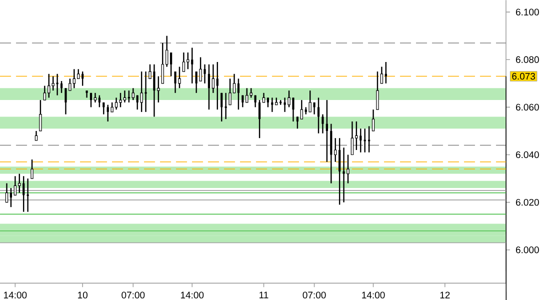 The image size is (550, 300). Describe the element at coordinates (527, 154) in the screenshot. I see `y-tick-label: 6.040` at that location.